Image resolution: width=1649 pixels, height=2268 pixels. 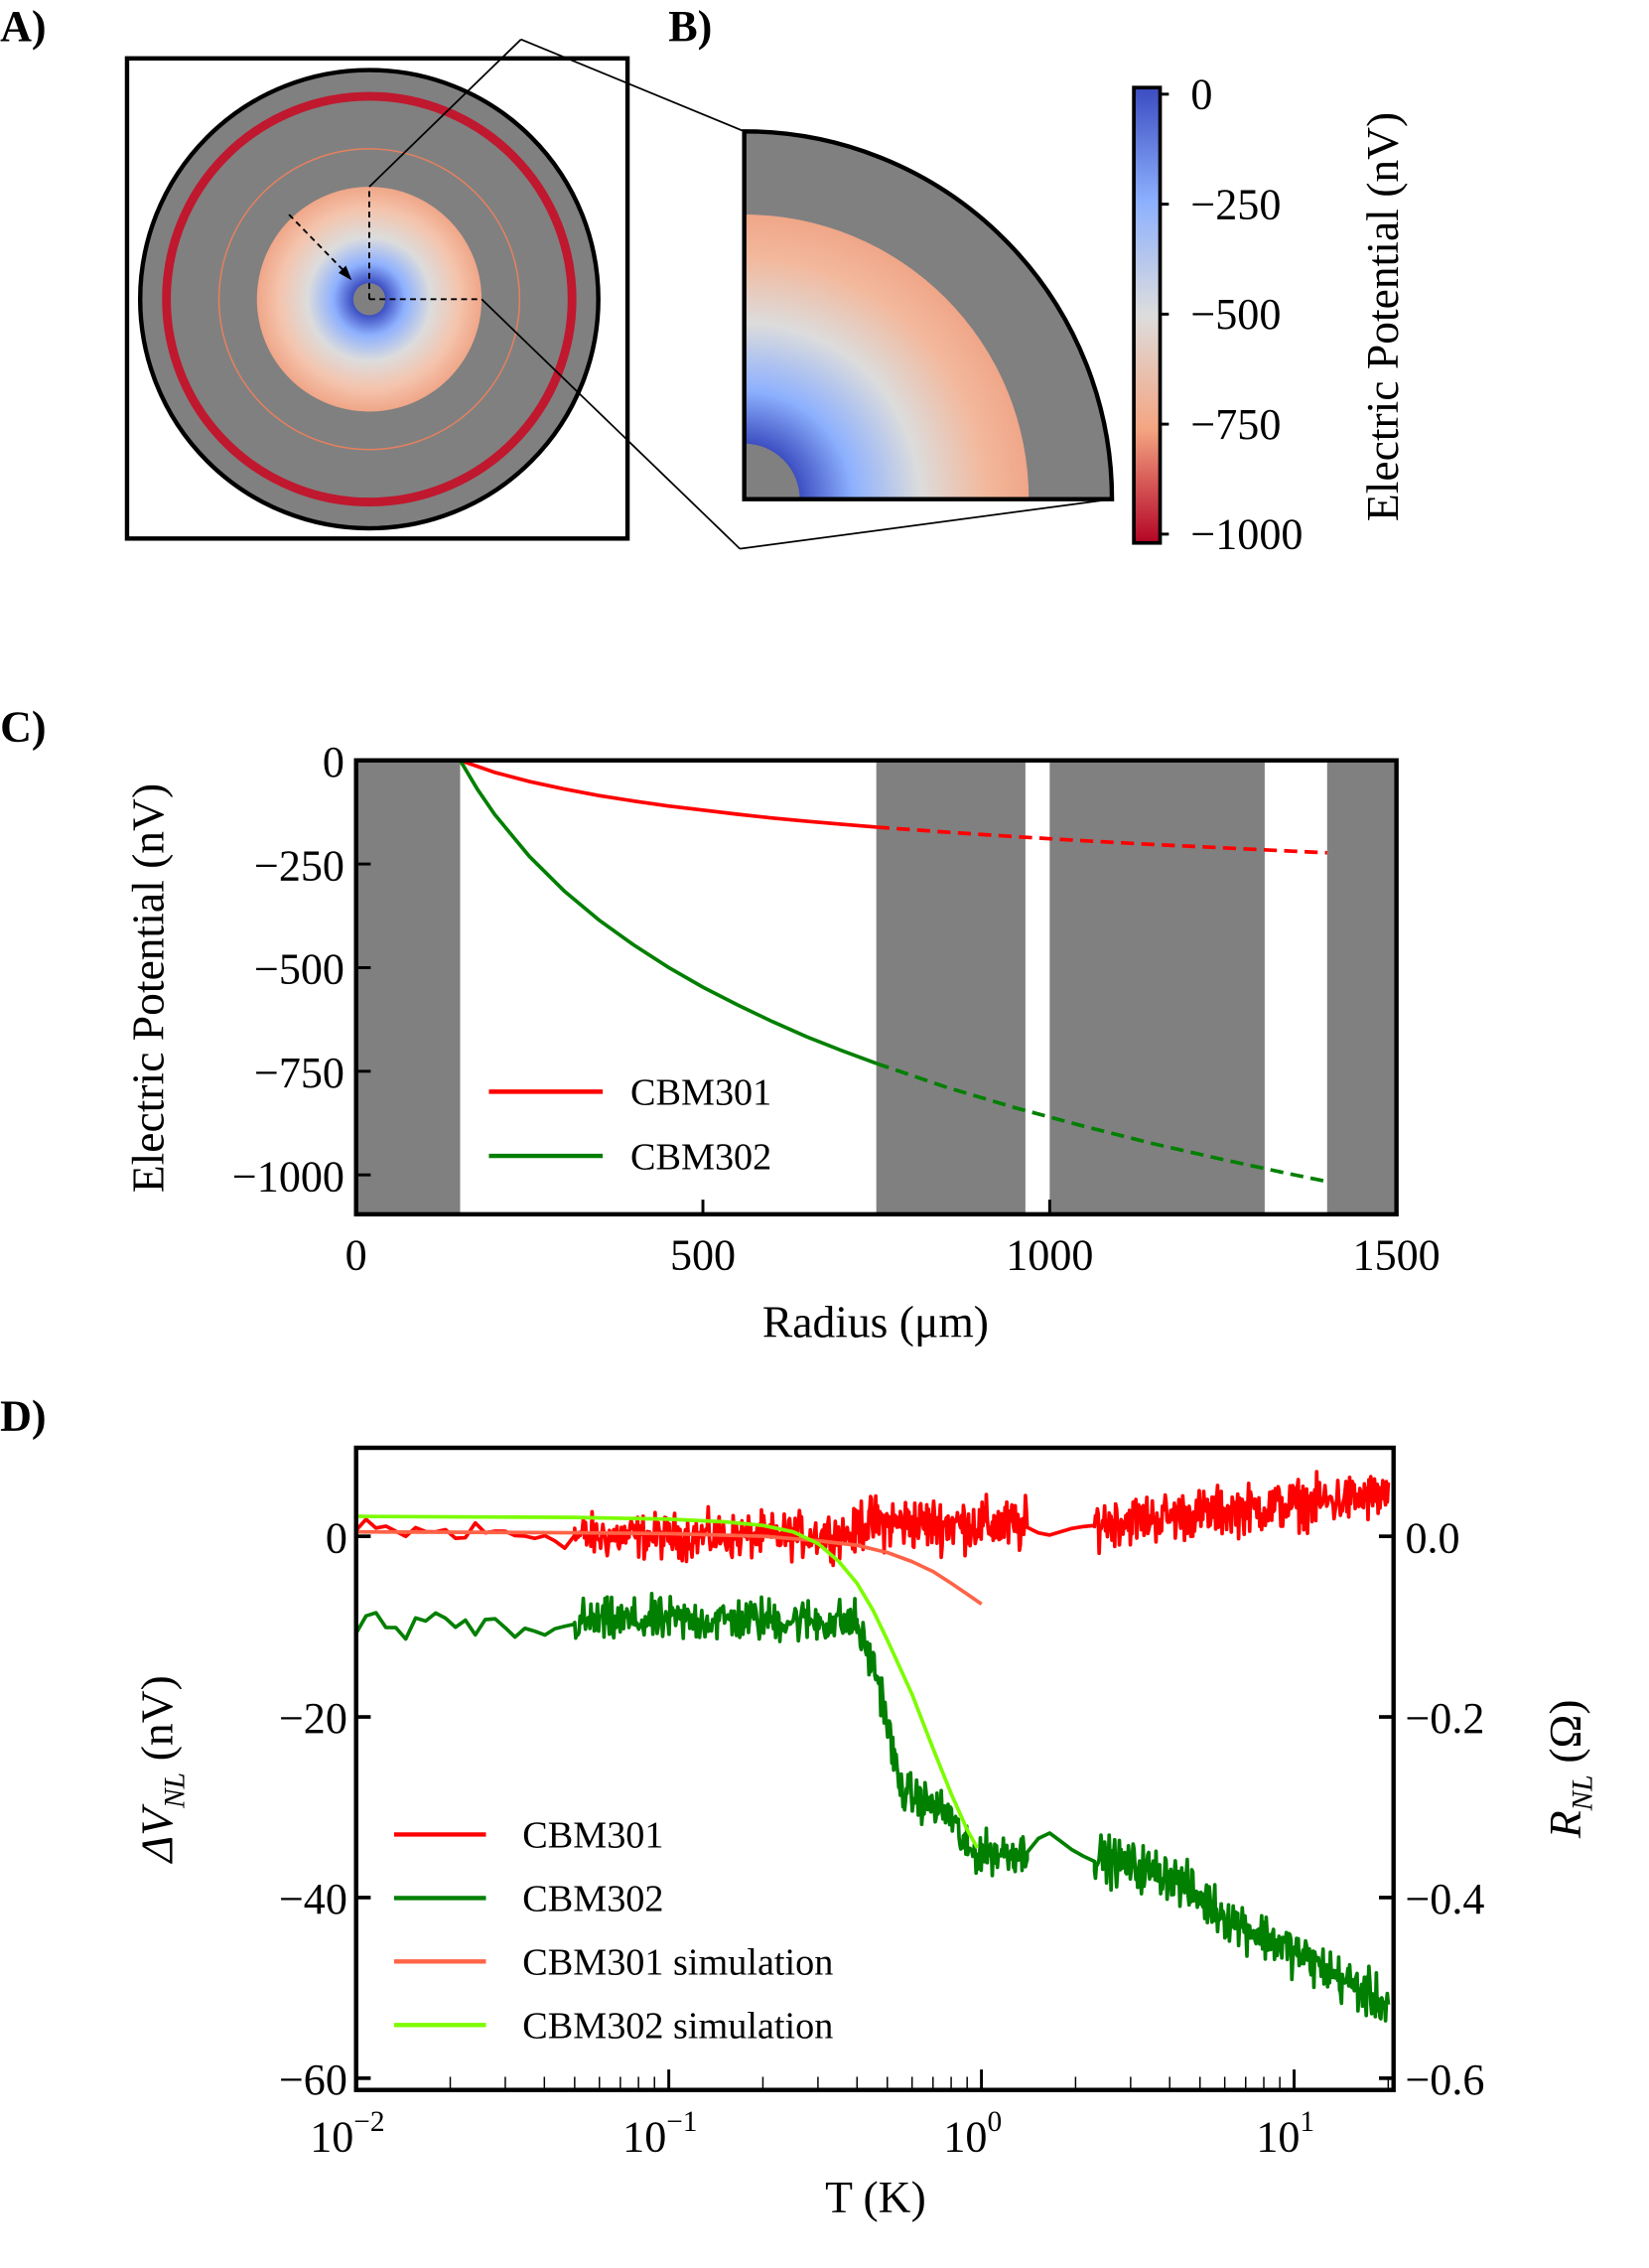 What do you see at coordinates (1201, 95) in the screenshot?
I see `colorbar-tick-label: 0` at bounding box center [1201, 95].